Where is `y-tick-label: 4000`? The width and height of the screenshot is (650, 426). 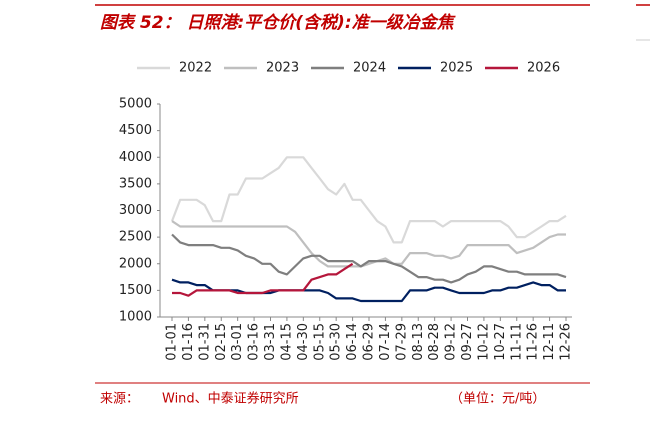 y-tick-label: 4000 is located at coordinates (135, 157).